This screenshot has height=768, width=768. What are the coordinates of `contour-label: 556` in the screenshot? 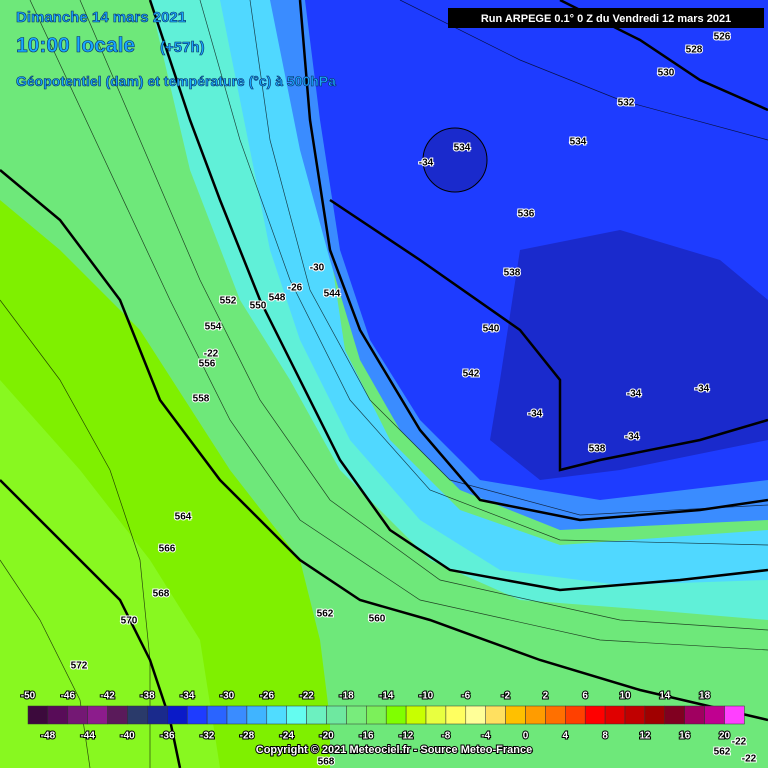 It's located at (207, 364).